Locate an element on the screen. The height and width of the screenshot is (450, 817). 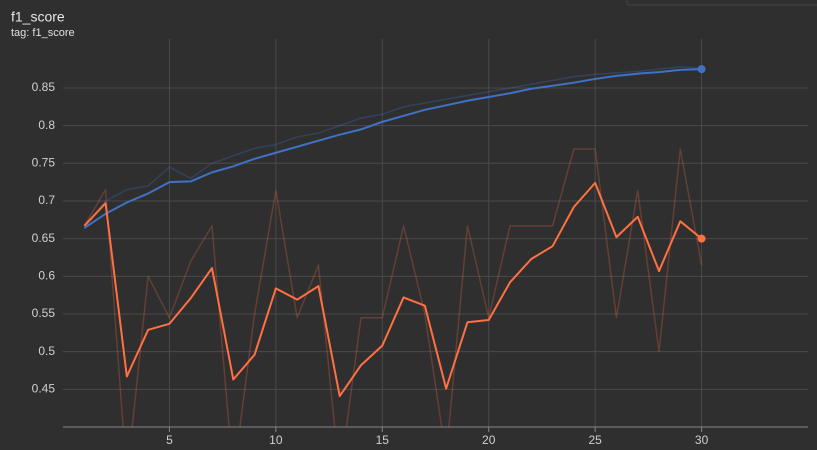
panel-edge is located at coordinates (721, 3).